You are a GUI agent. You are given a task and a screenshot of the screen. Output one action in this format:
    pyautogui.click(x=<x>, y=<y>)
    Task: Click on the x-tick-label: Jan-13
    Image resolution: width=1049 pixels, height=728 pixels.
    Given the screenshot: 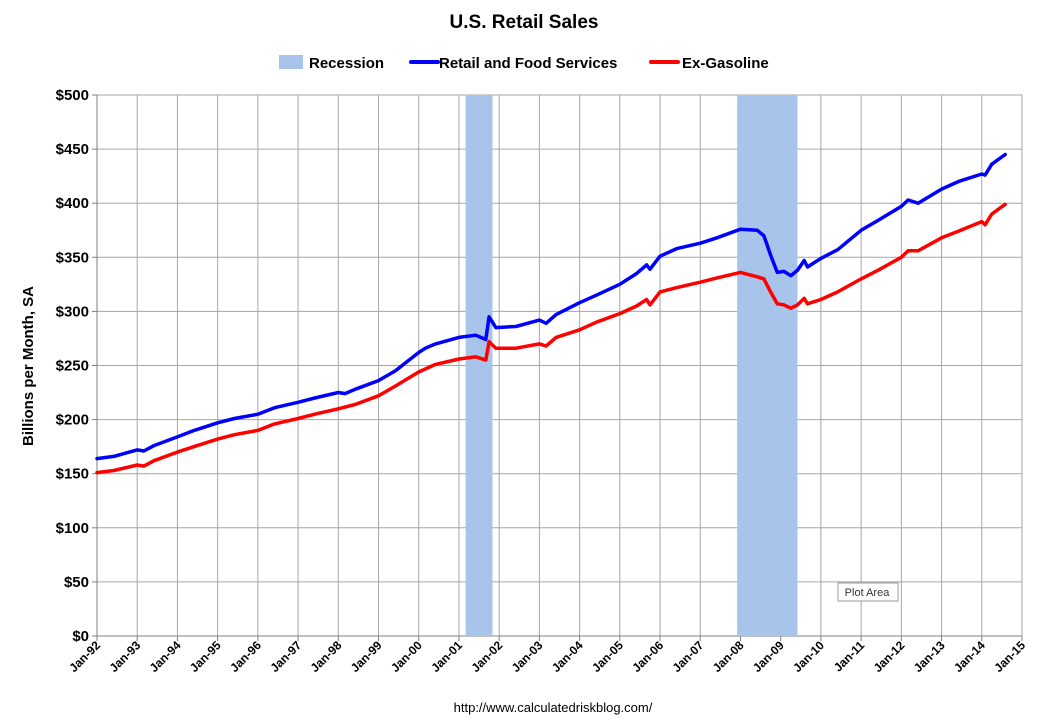 What is the action you would take?
    pyautogui.click(x=929, y=656)
    